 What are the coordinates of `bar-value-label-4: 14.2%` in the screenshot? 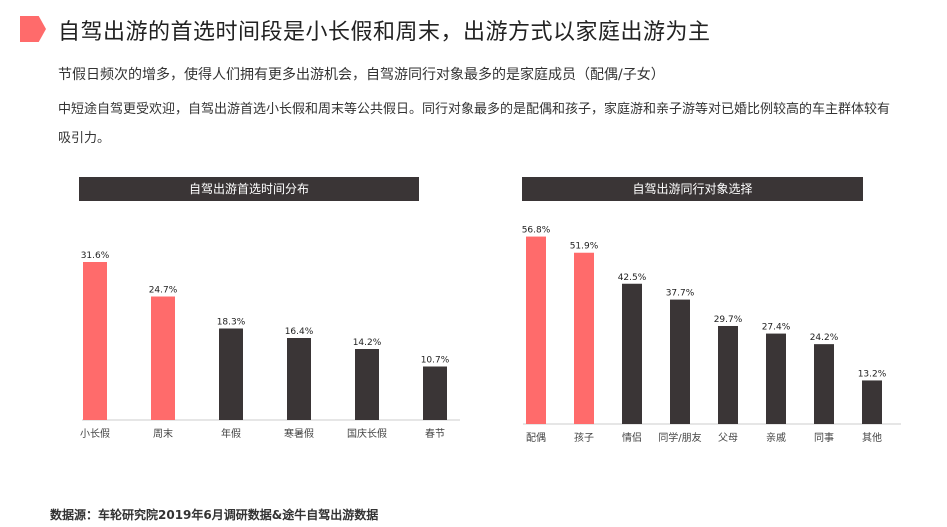 It's located at (367, 343).